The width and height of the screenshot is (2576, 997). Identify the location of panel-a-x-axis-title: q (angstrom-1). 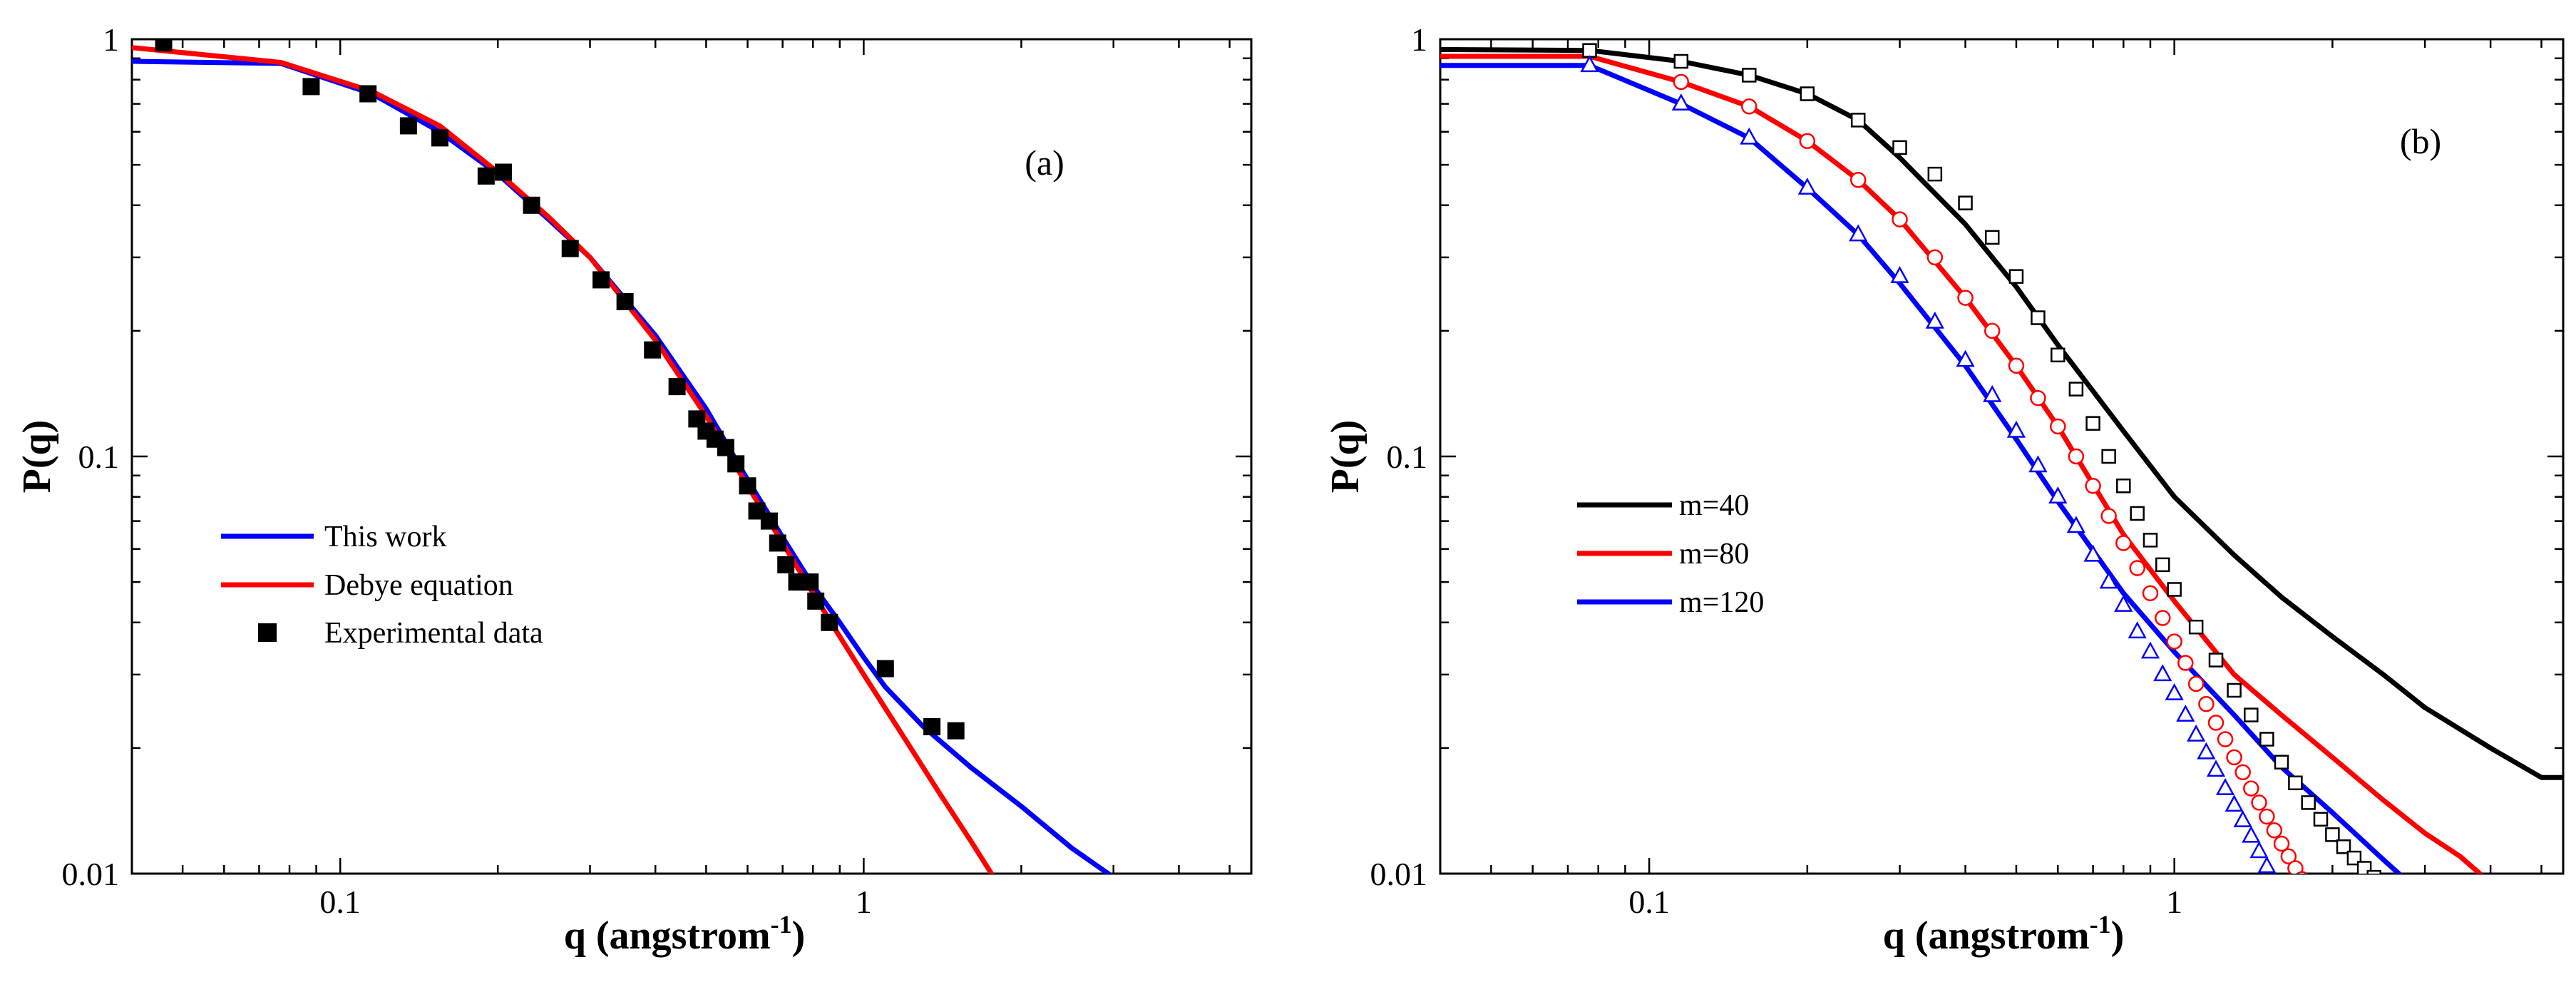
(685, 934).